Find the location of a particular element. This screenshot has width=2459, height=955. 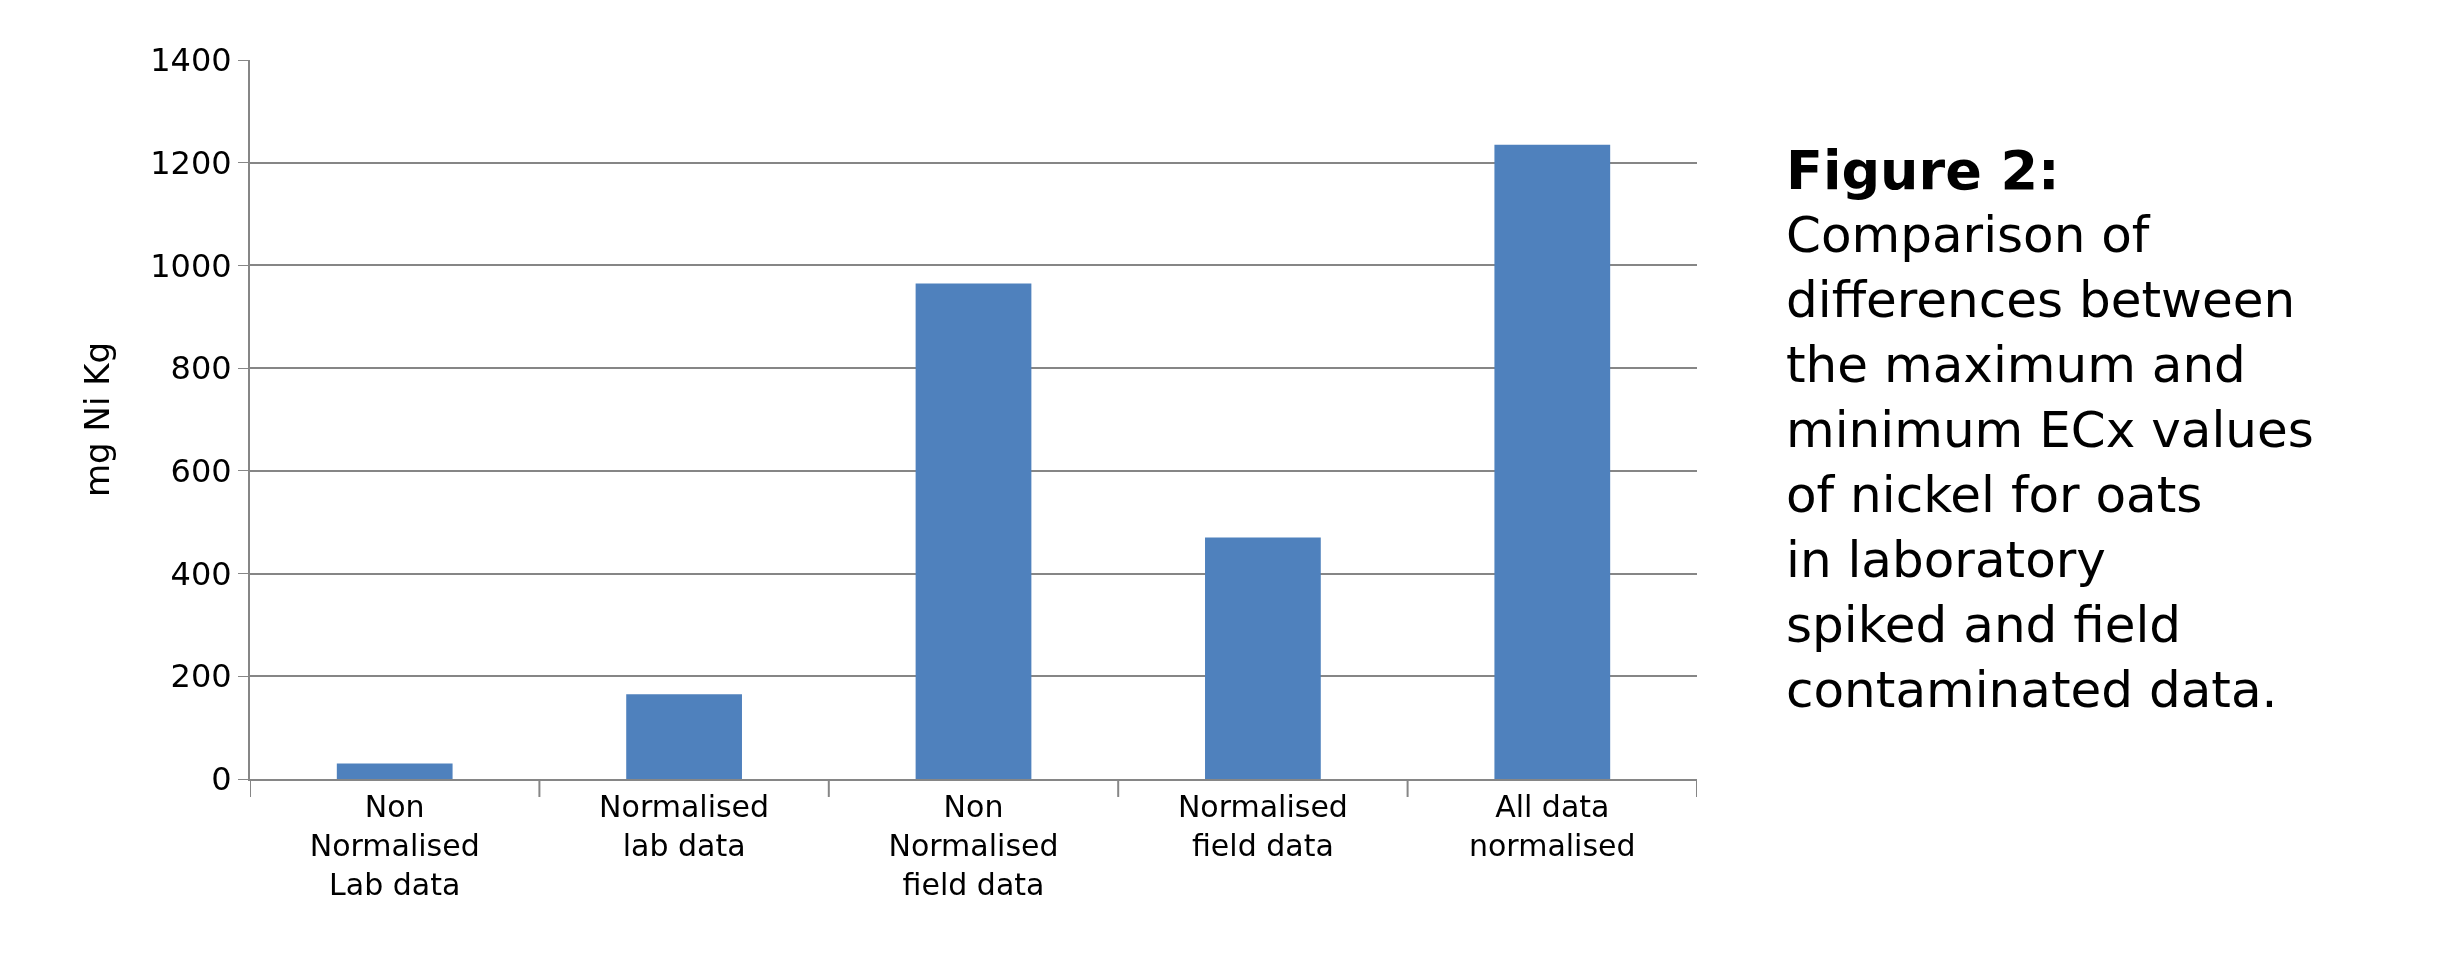

text: Comparison of differences between the maximum and minimum ECx values of nickel for oats in laboratory spiked and field contaminated data. is located at coordinates (2050, 462).